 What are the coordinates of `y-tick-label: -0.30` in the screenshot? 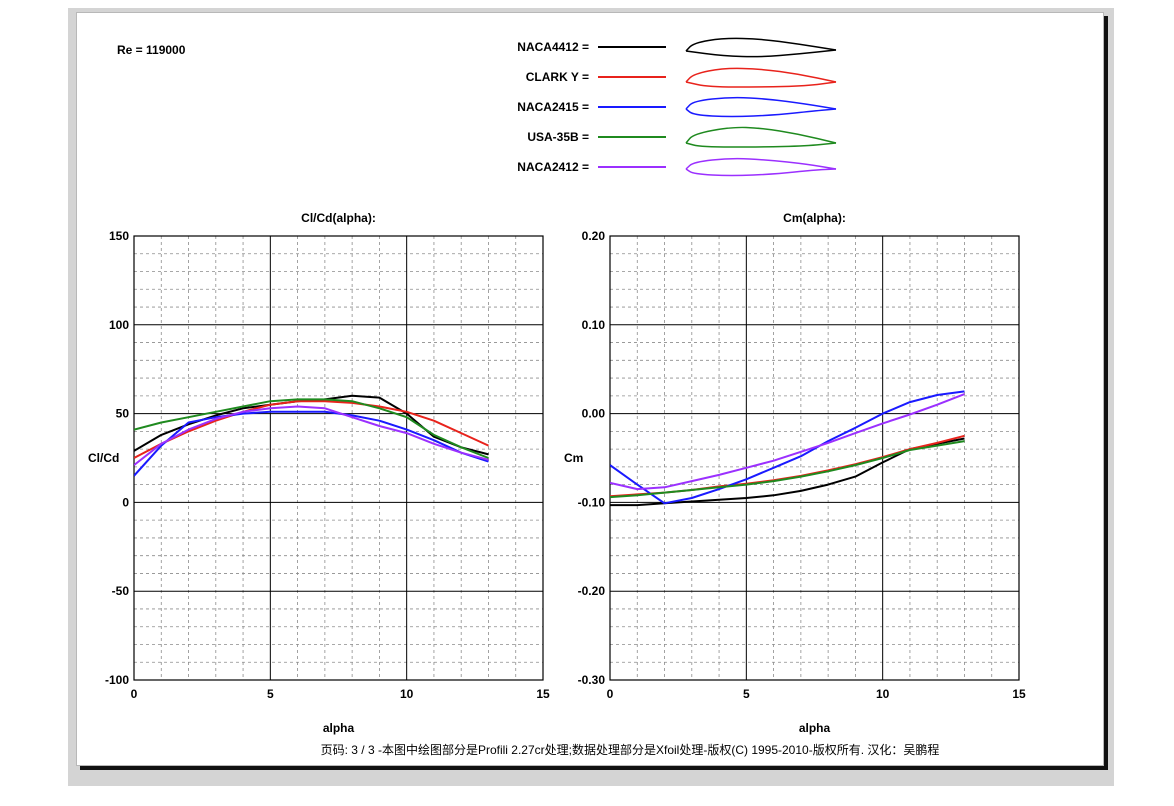 It's located at (592, 680).